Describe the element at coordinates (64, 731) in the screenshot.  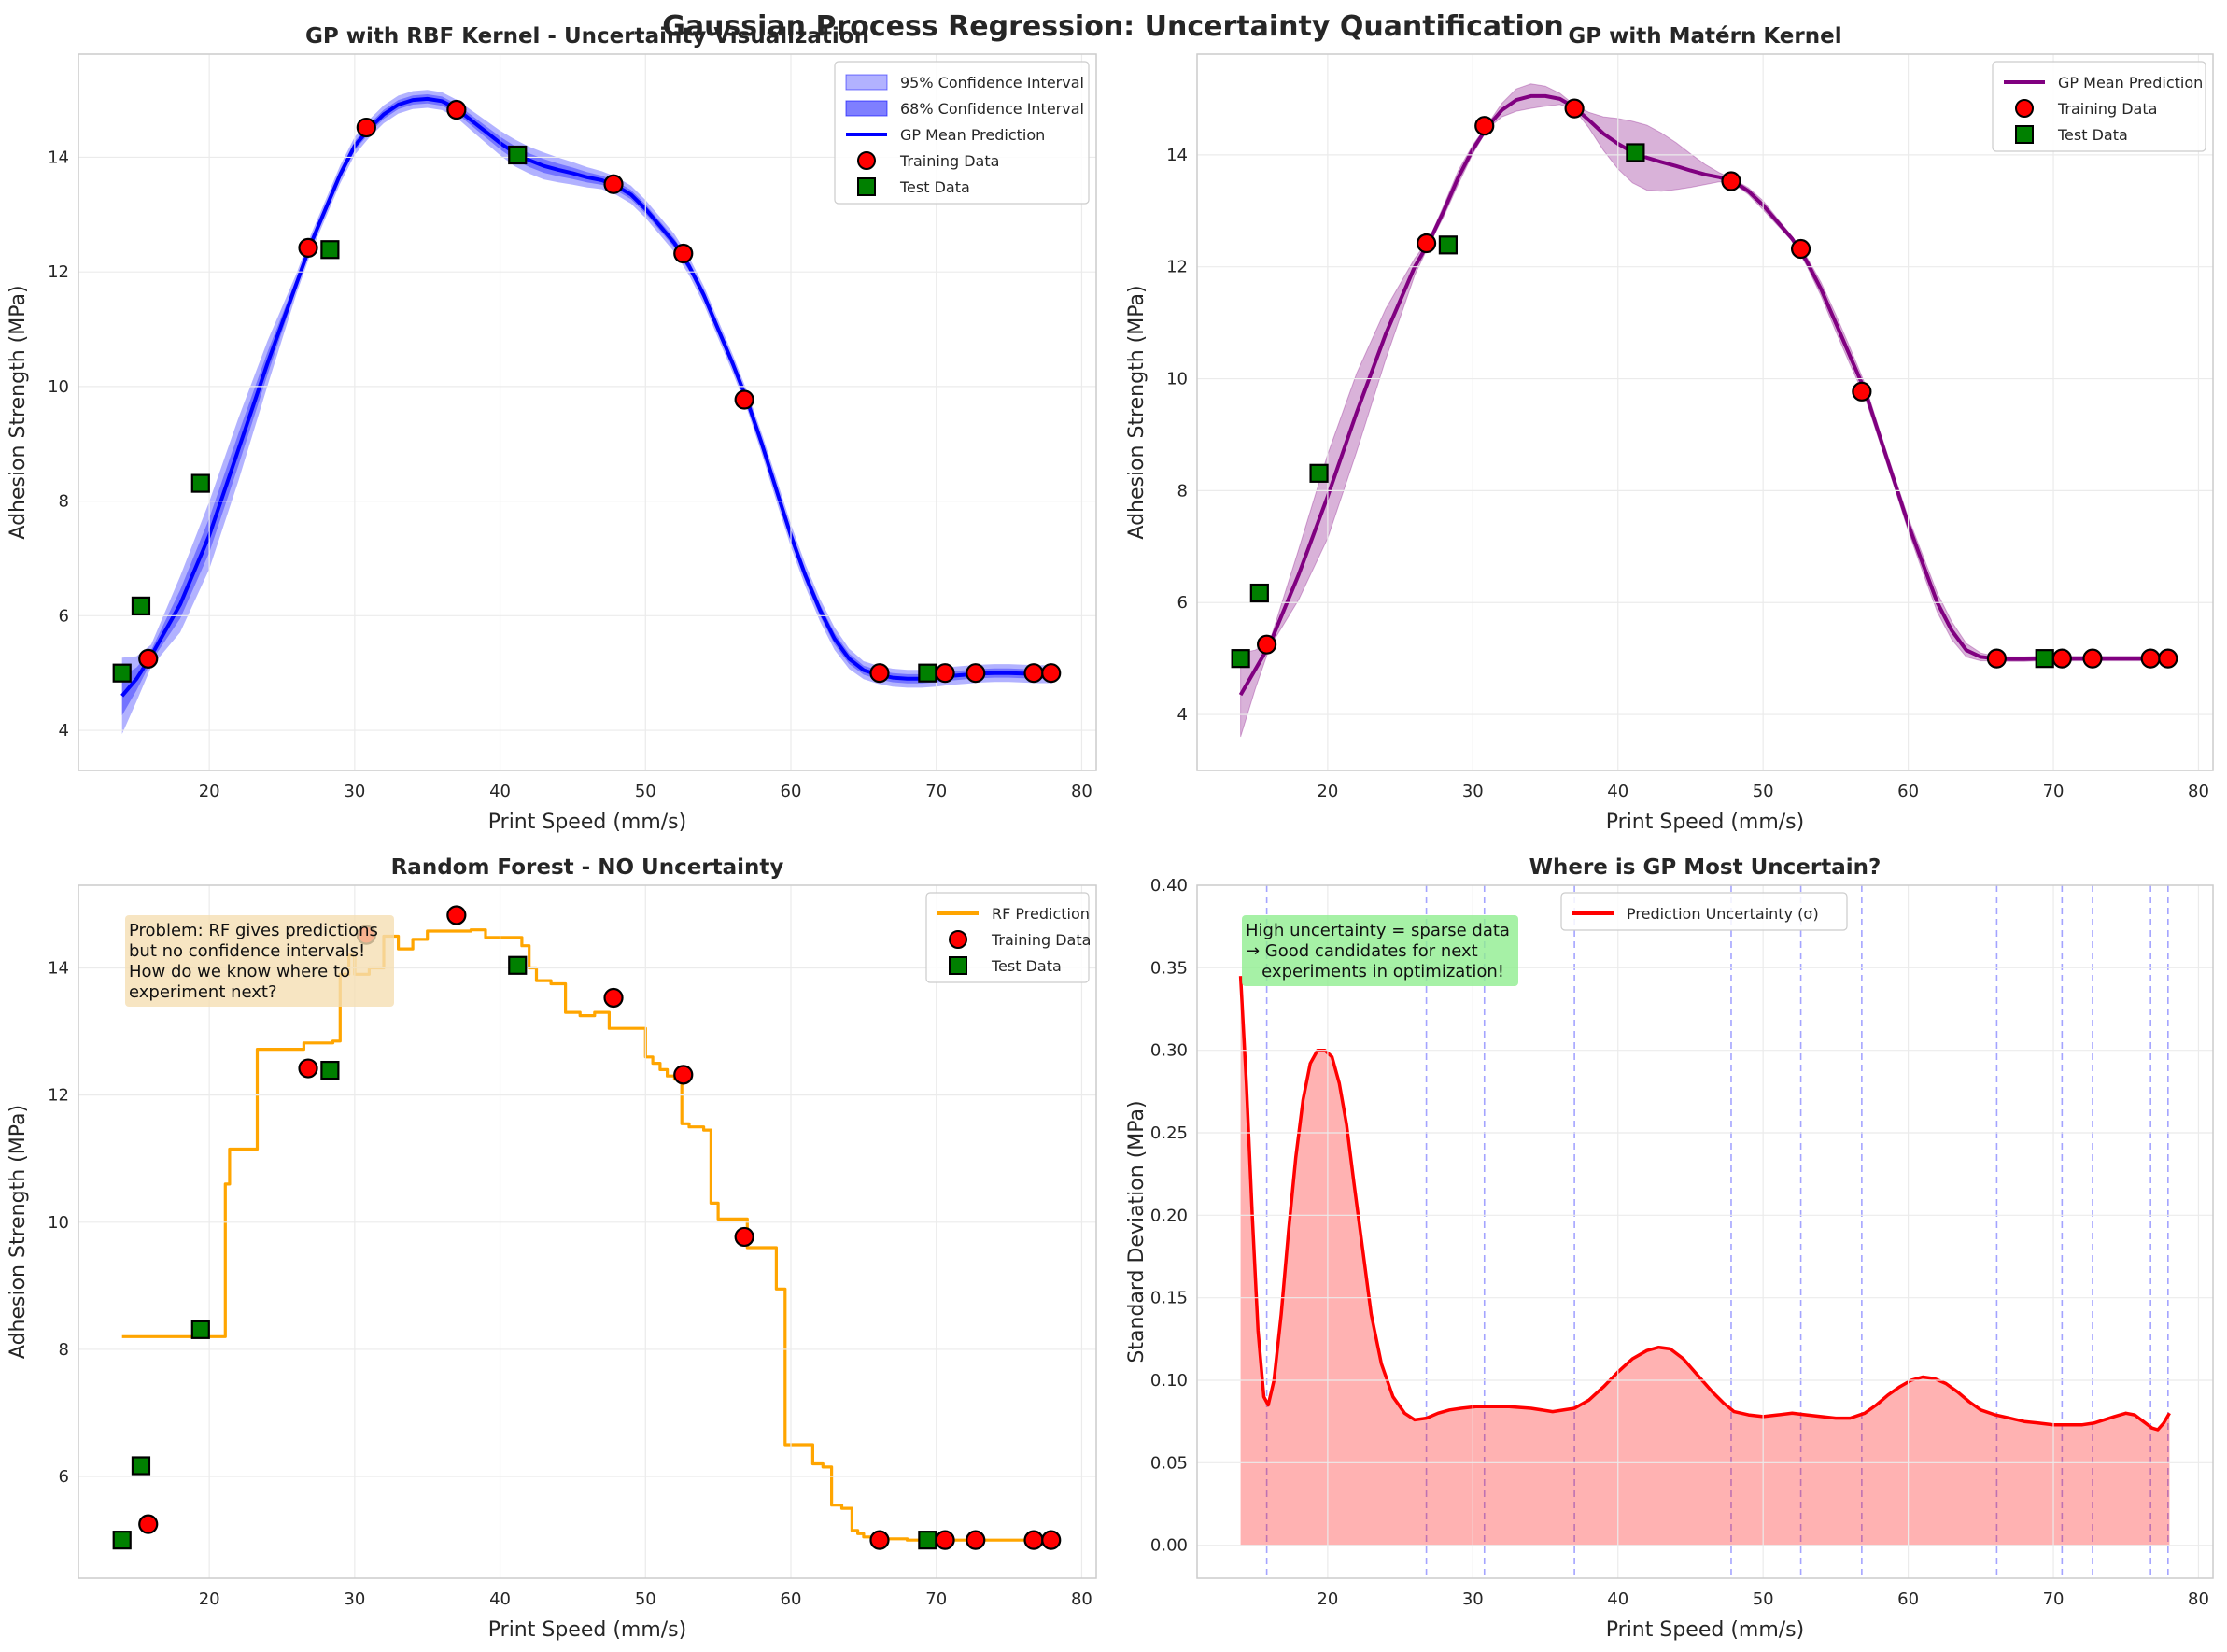
I see `y-tick-label: 4` at that location.